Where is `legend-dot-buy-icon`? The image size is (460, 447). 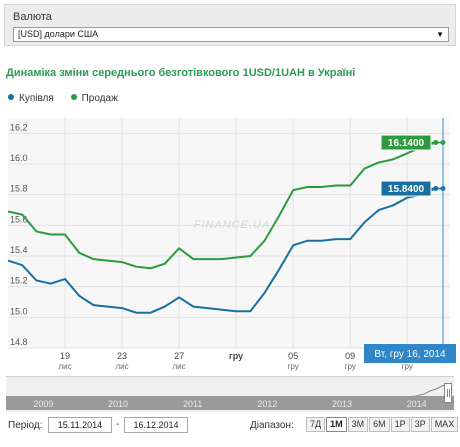
legend-dot-buy-icon is located at coordinates (11, 97).